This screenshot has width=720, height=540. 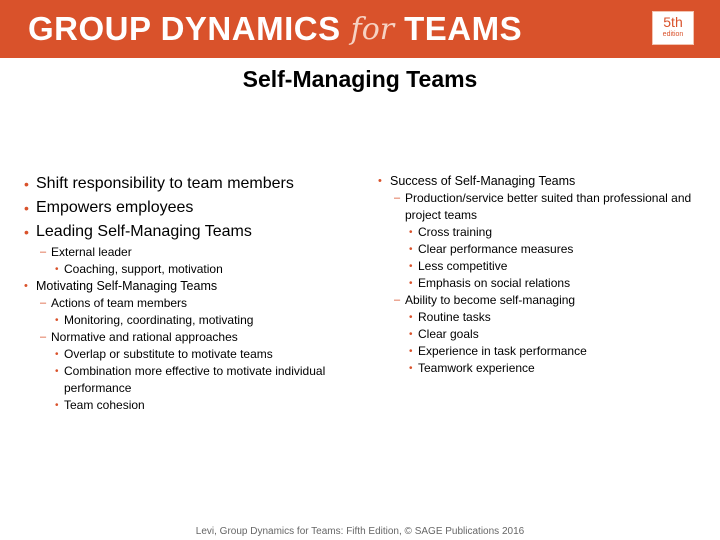 What do you see at coordinates (673, 22) in the screenshot?
I see `edition-number: 5th` at bounding box center [673, 22].